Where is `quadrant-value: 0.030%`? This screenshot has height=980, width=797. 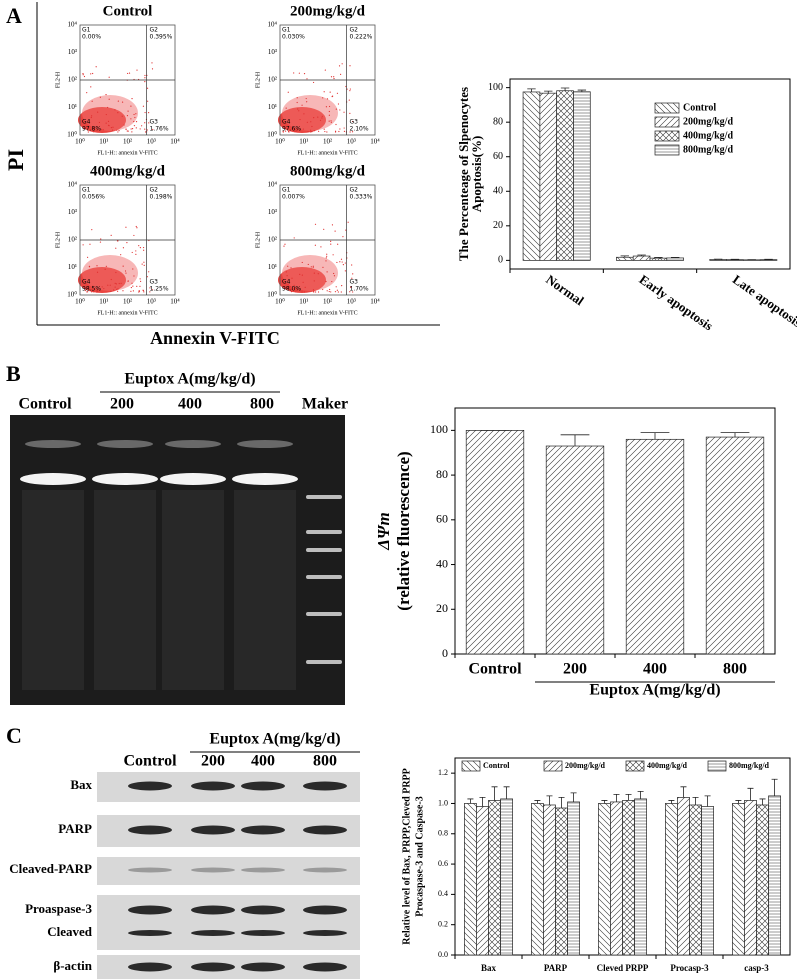
quadrant-value: 0.030% is located at coordinates (293, 37).